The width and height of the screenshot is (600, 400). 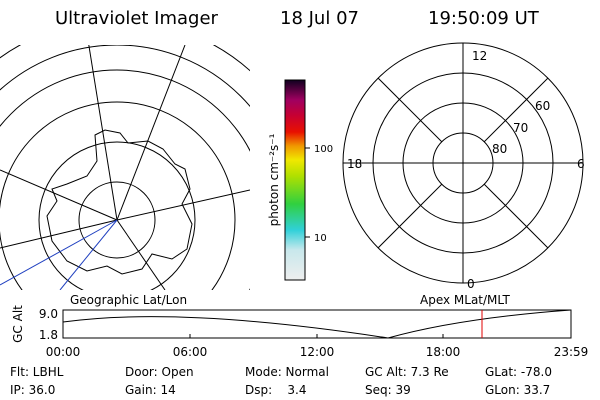 What do you see at coordinates (388, 390) in the screenshot?
I see `info-field: Seq: 39` at bounding box center [388, 390].